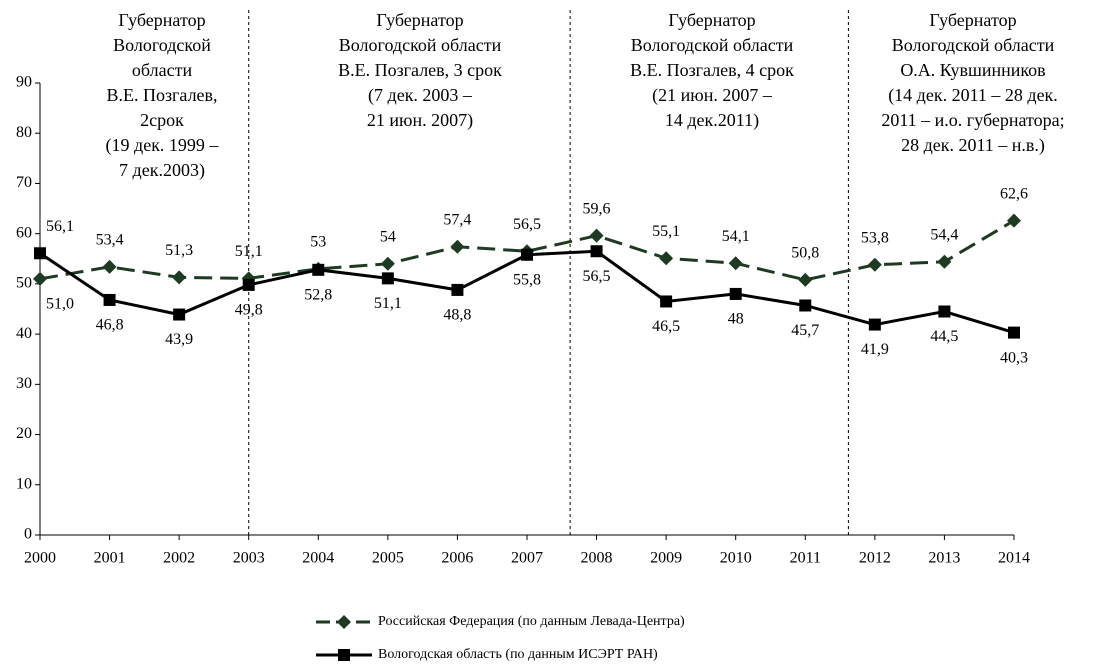  What do you see at coordinates (527, 279) in the screenshot?
I see `data-label: 55,8` at bounding box center [527, 279].